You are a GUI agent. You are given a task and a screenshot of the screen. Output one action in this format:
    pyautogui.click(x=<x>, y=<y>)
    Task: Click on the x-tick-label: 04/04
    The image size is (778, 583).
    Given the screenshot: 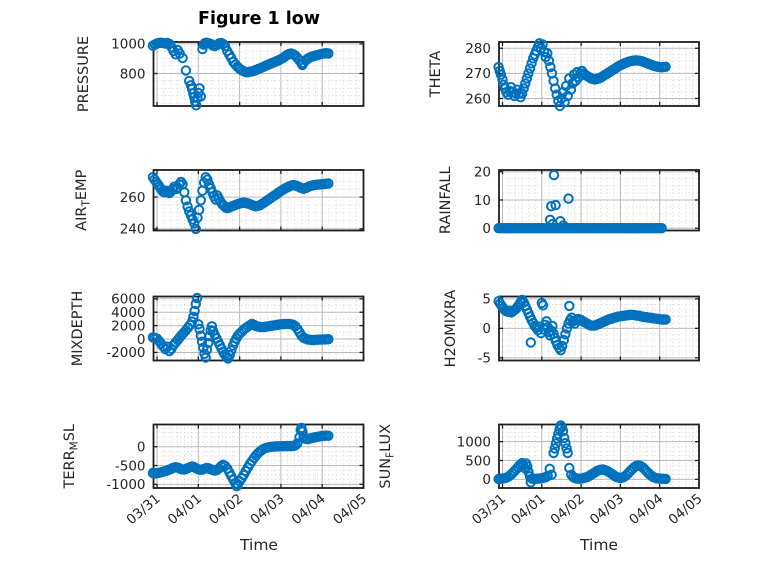 What is the action you would take?
    pyautogui.click(x=646, y=509)
    